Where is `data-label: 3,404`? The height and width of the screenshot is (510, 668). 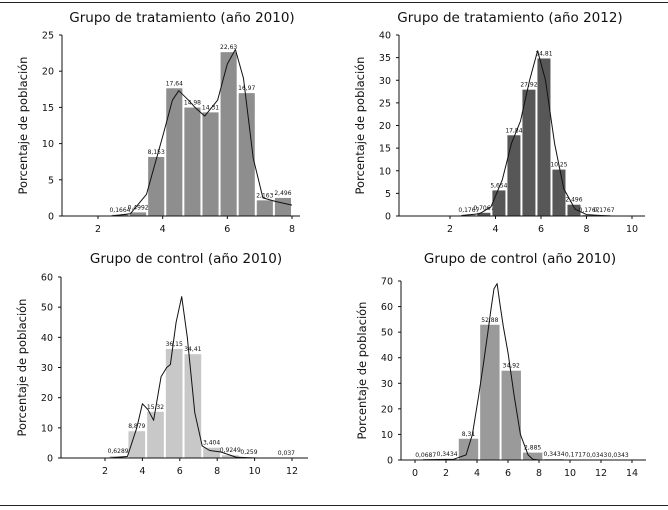
data-label: 3,404 is located at coordinates (211, 443).